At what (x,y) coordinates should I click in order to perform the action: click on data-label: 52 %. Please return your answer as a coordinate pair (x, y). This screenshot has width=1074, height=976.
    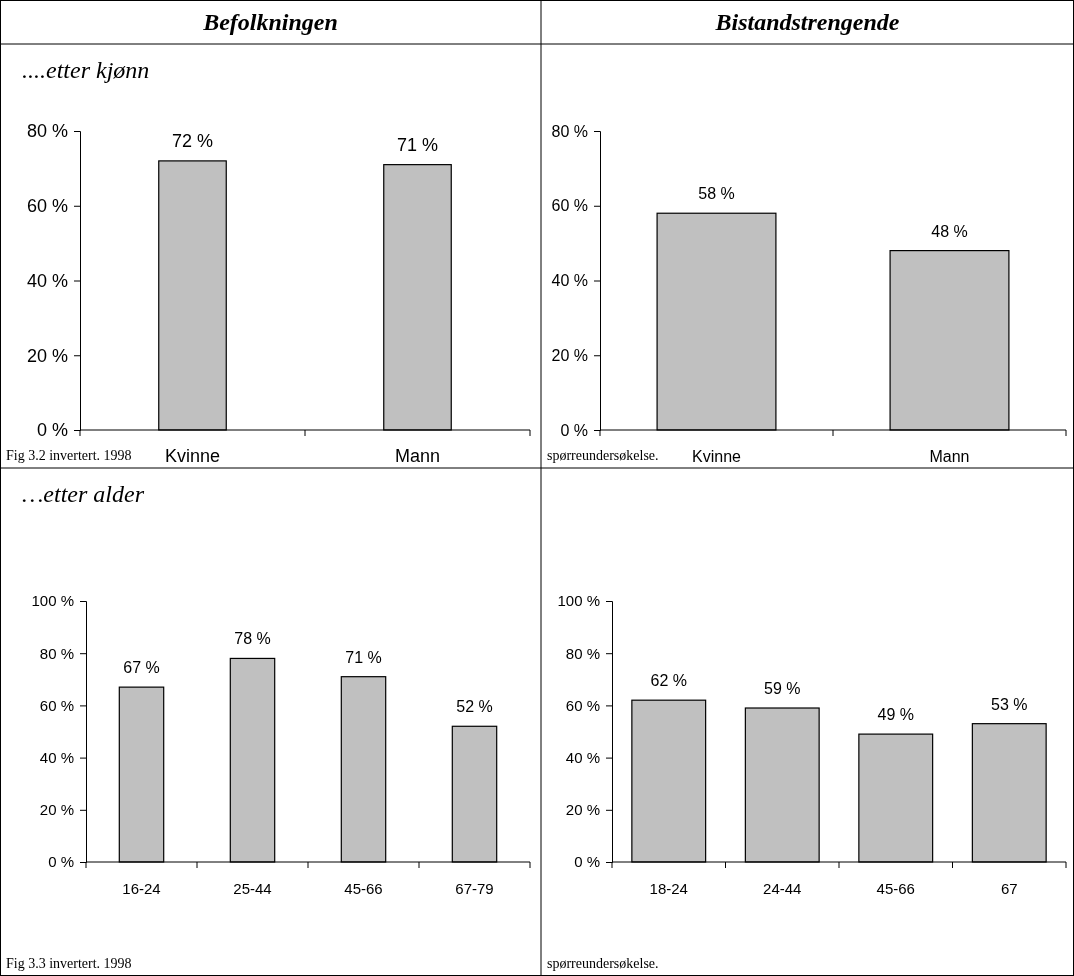
    Looking at the image, I should click on (474, 707).